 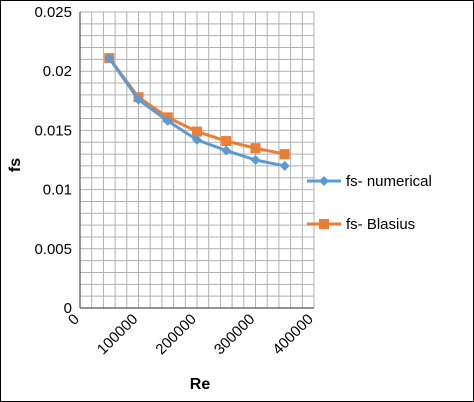 I want to click on x-tick-label: 100000, so click(x=117, y=334).